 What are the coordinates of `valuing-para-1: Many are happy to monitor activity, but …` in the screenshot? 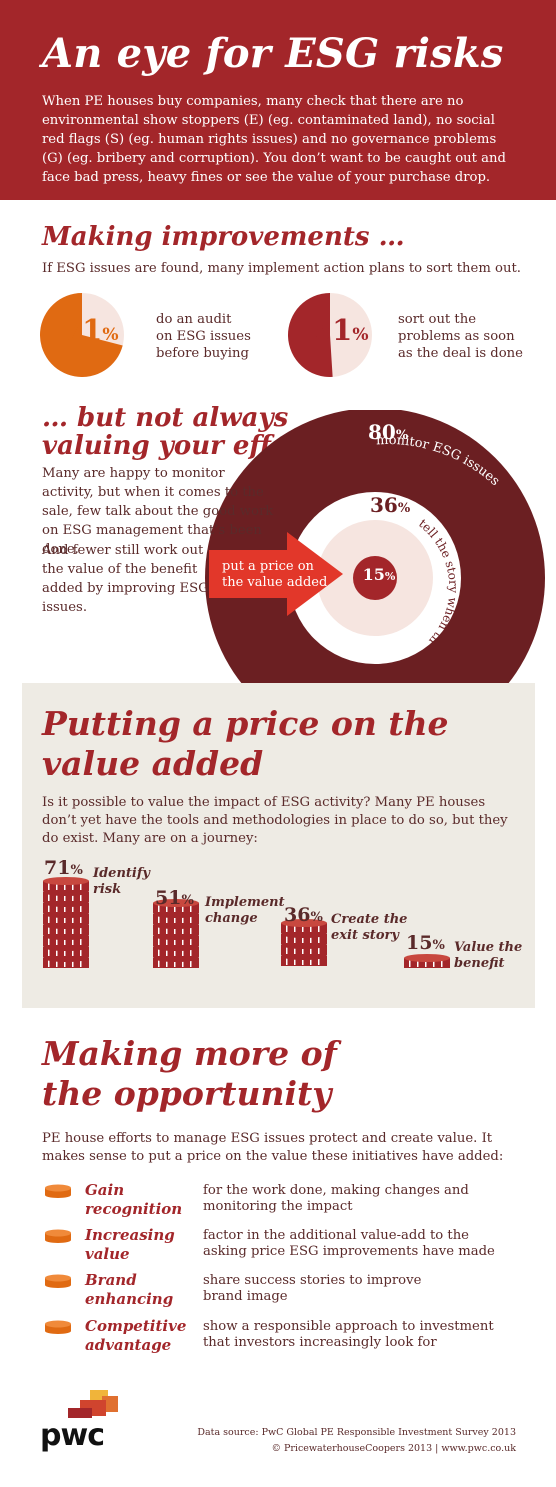 It's located at (158, 511).